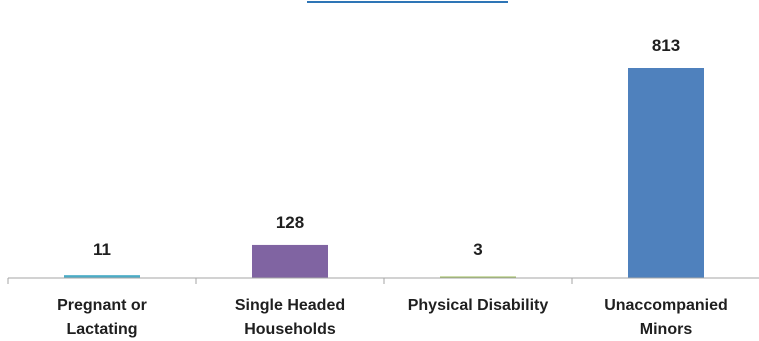 Image resolution: width=759 pixels, height=341 pixels. Describe the element at coordinates (290, 305) in the screenshot. I see `category-label-line: Single Headed` at that location.